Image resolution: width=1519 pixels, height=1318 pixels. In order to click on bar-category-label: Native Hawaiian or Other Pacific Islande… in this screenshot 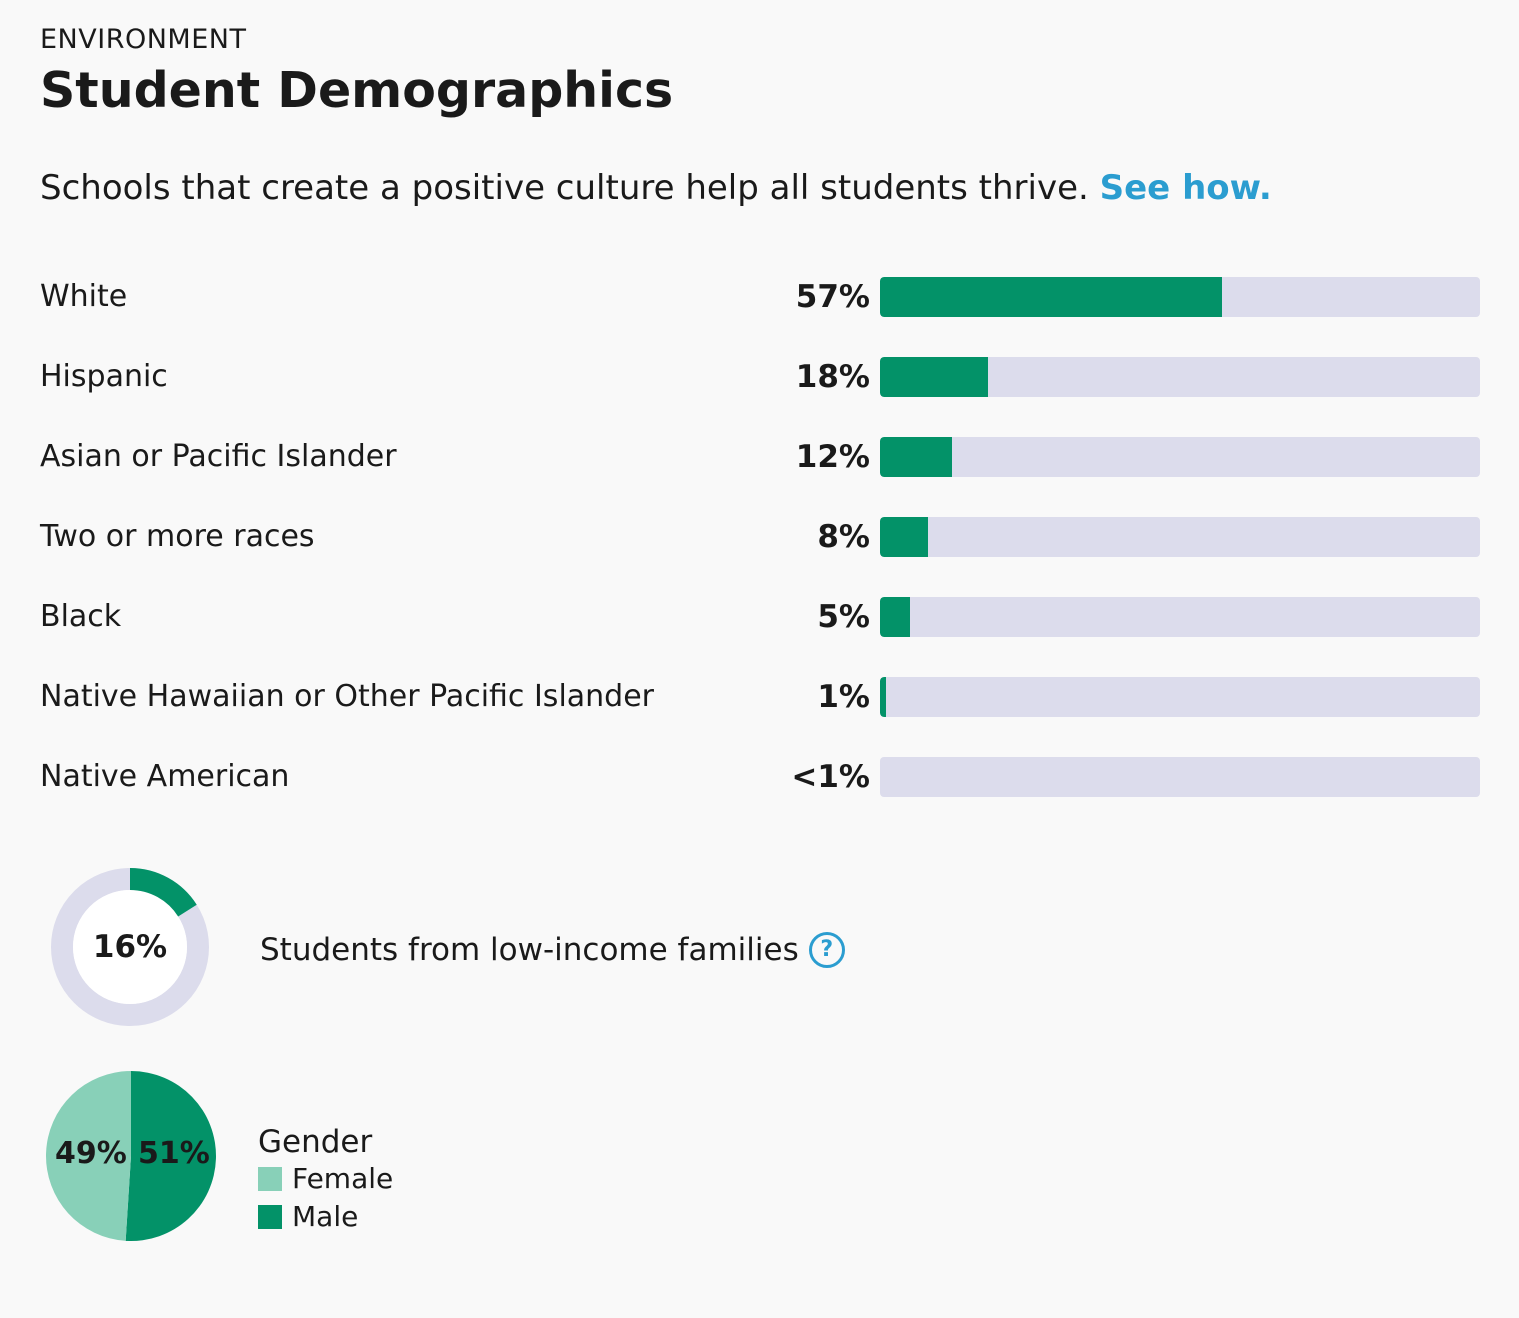, I will do `click(347, 696)`.